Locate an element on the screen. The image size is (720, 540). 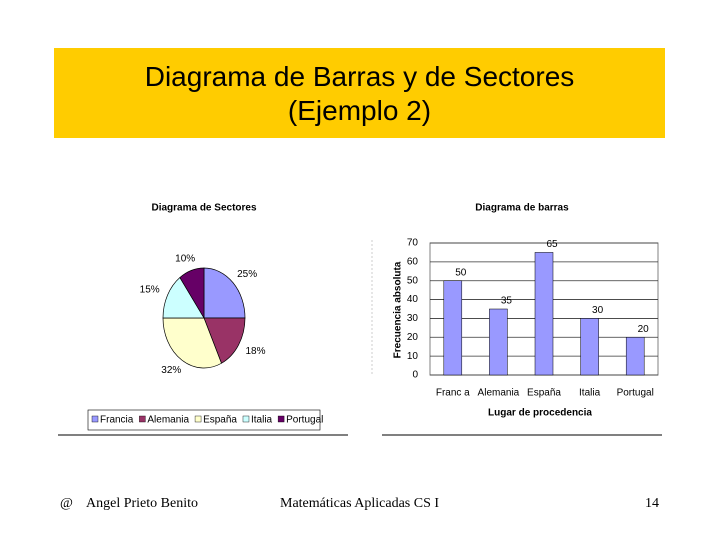
chart-title: Diagrama de Sectores is located at coordinates (203, 208).